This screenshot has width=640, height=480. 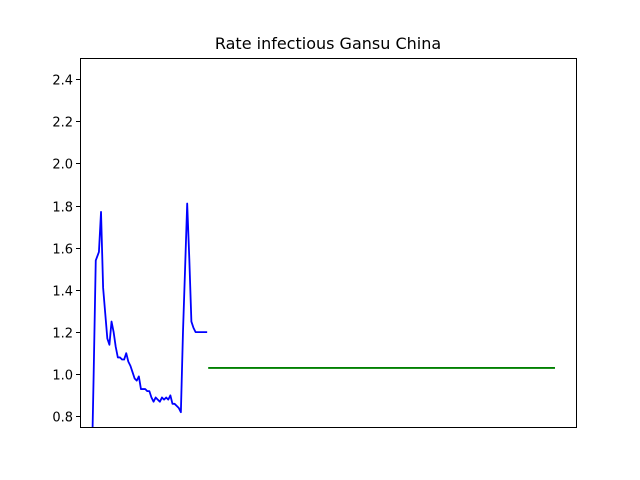 What do you see at coordinates (62, 376) in the screenshot?
I see `y-tick-label: 1.0` at bounding box center [62, 376].